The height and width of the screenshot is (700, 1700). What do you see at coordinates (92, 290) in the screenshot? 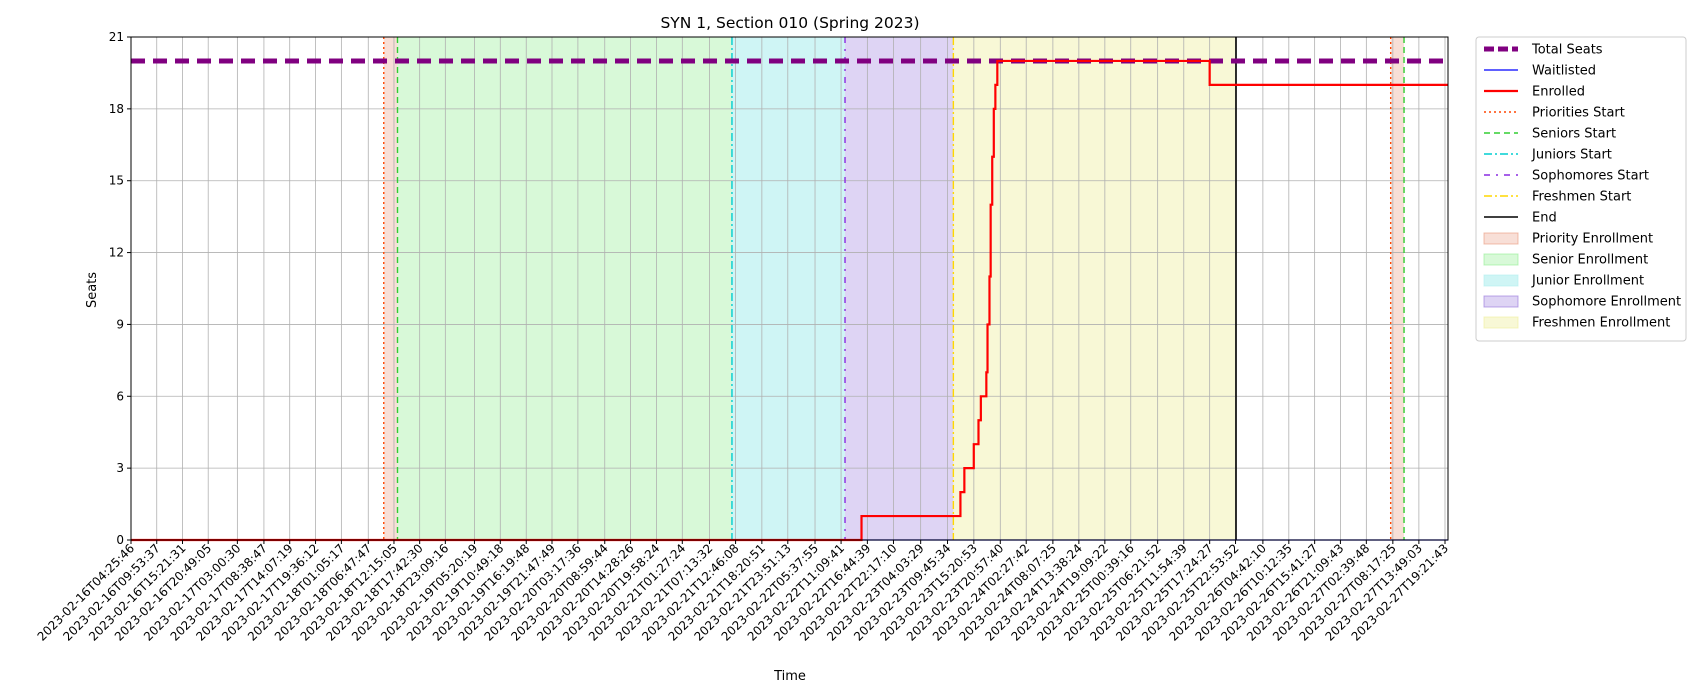
I see `y-axis-title: Seats` at bounding box center [92, 290].